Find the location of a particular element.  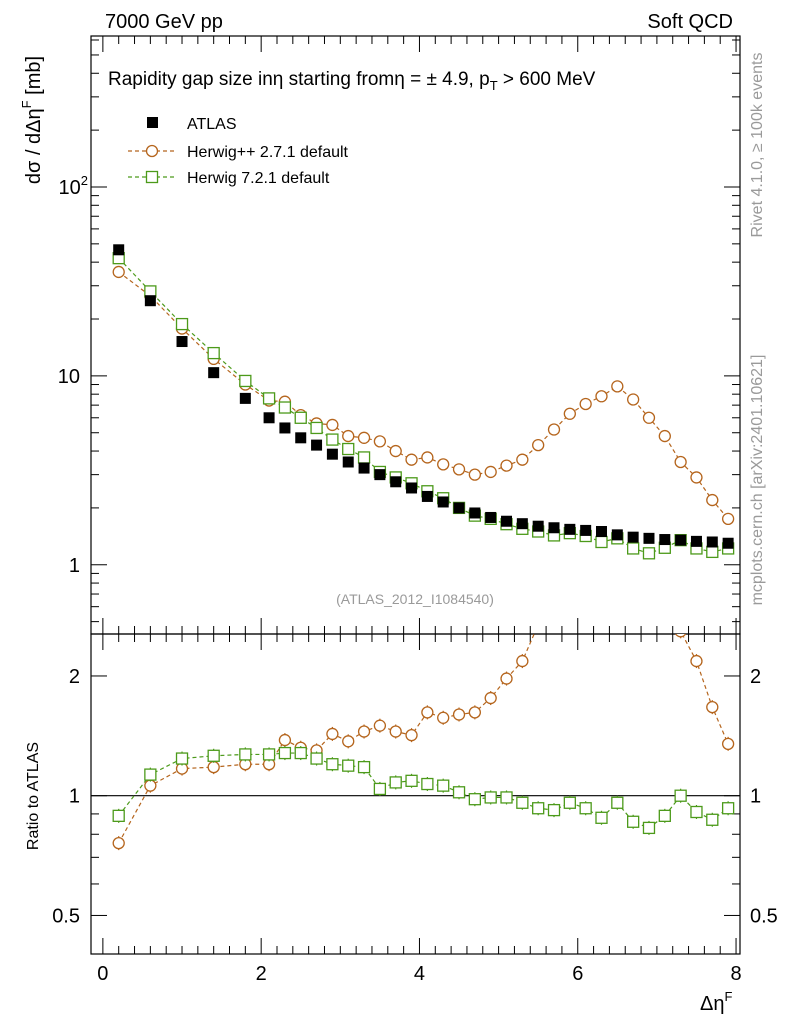

legend-label-herwigpp: Herwig++ 2.7.1 default is located at coordinates (268, 152).